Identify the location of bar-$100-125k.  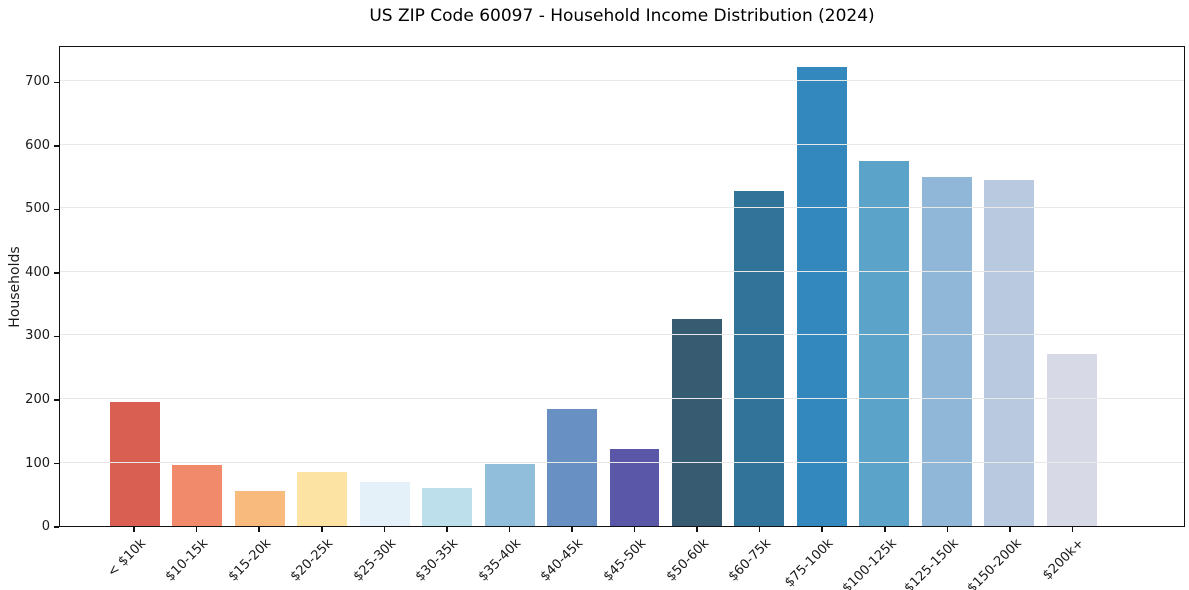
(884, 343).